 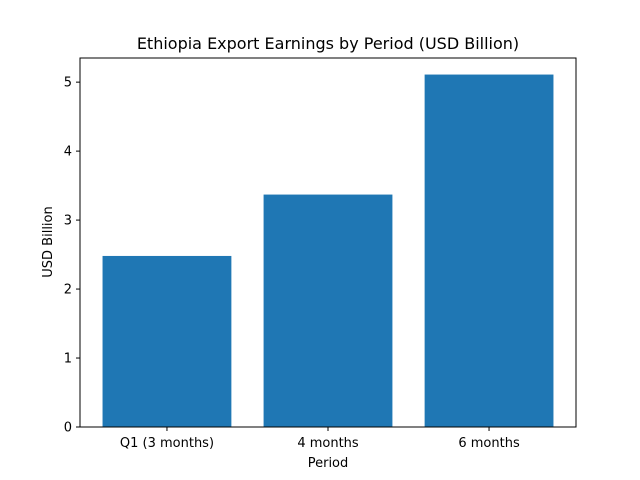 I want to click on x-tick-label: 6 months, so click(x=489, y=443).